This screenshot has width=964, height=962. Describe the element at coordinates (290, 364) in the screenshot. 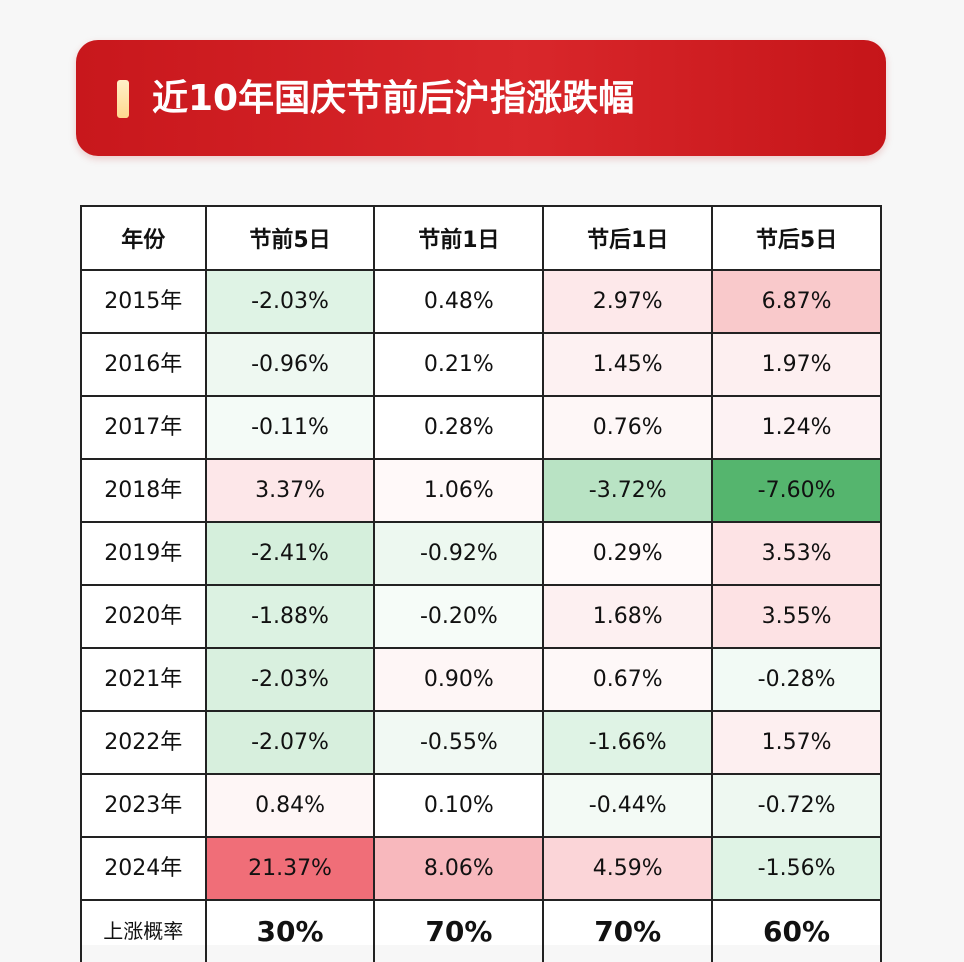

I see `value-cell: -0.96%` at that location.